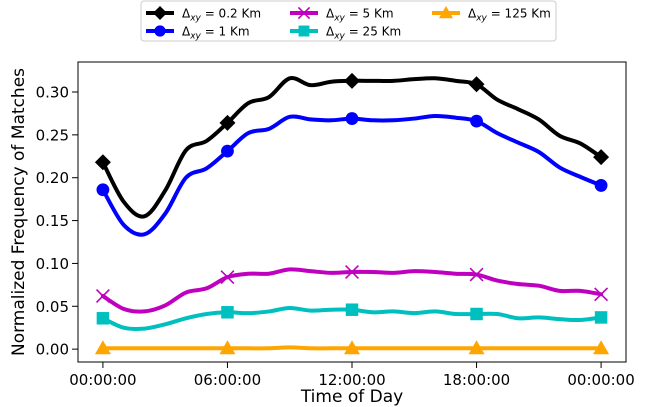 Image resolution: width=651 pixels, height=407 pixels. What do you see at coordinates (52, 264) in the screenshot?
I see `y-tick-label: 0.10` at bounding box center [52, 264].